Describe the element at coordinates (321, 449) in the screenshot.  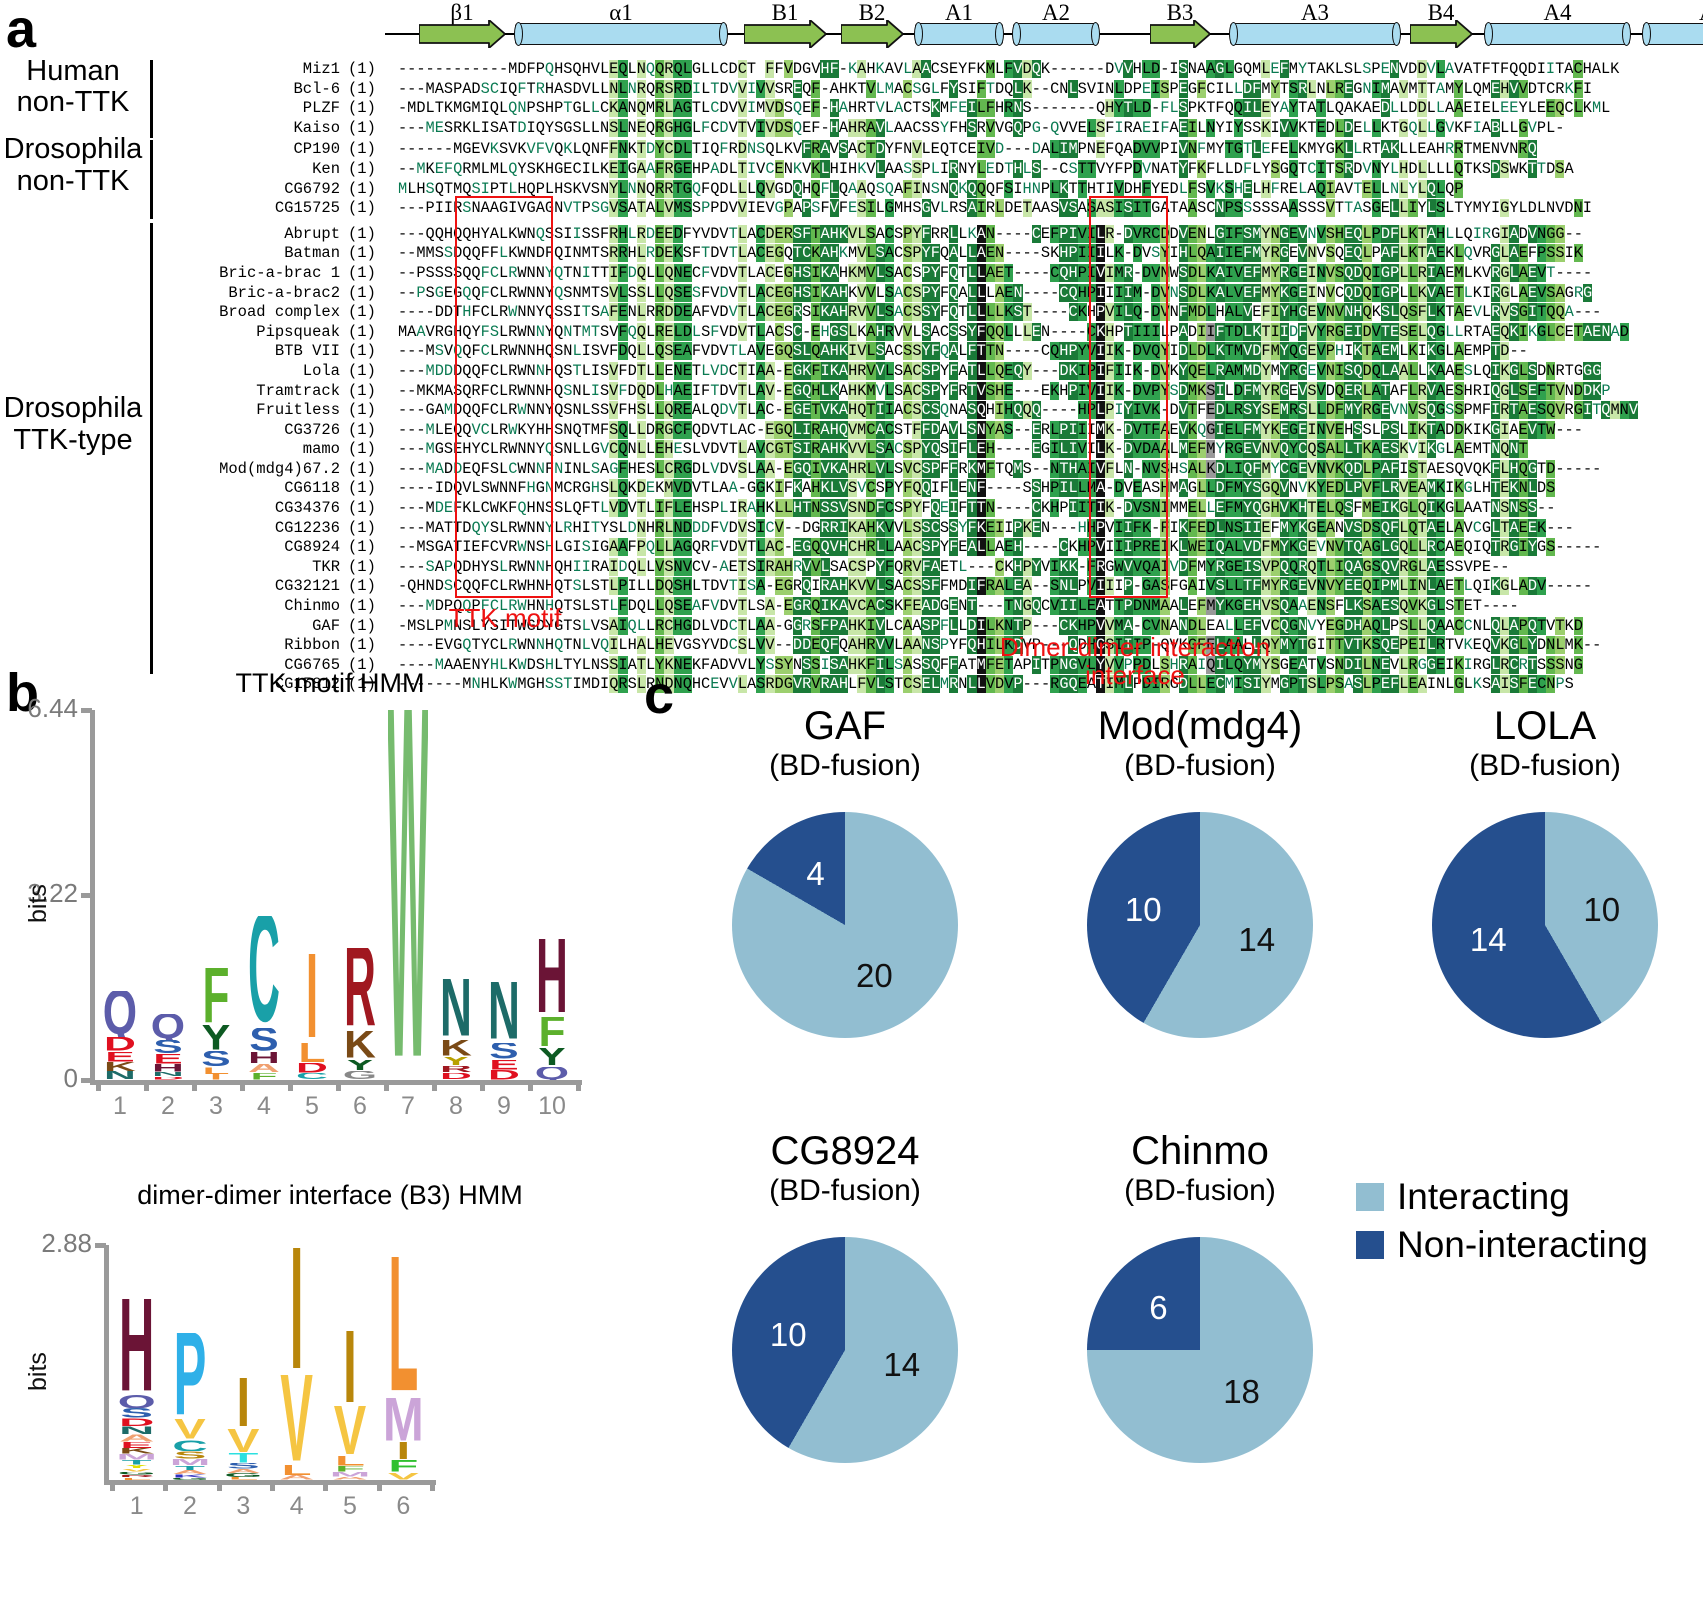
I see `alignment-row-name: mamo` at that location.